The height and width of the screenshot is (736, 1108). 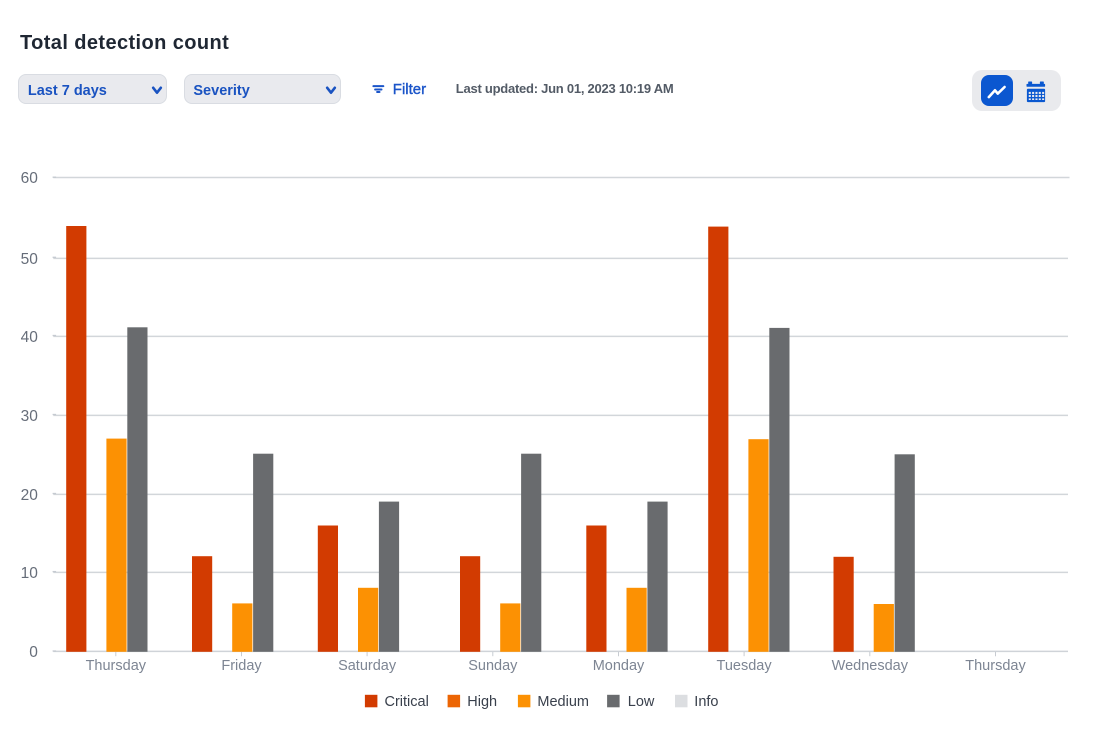 I want to click on svg-text: 20, so click(x=30, y=495).